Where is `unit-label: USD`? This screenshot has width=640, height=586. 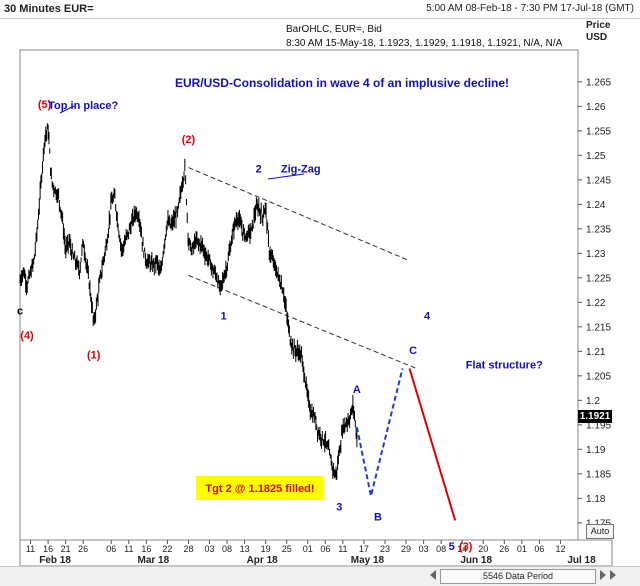 unit-label: USD is located at coordinates (597, 37).